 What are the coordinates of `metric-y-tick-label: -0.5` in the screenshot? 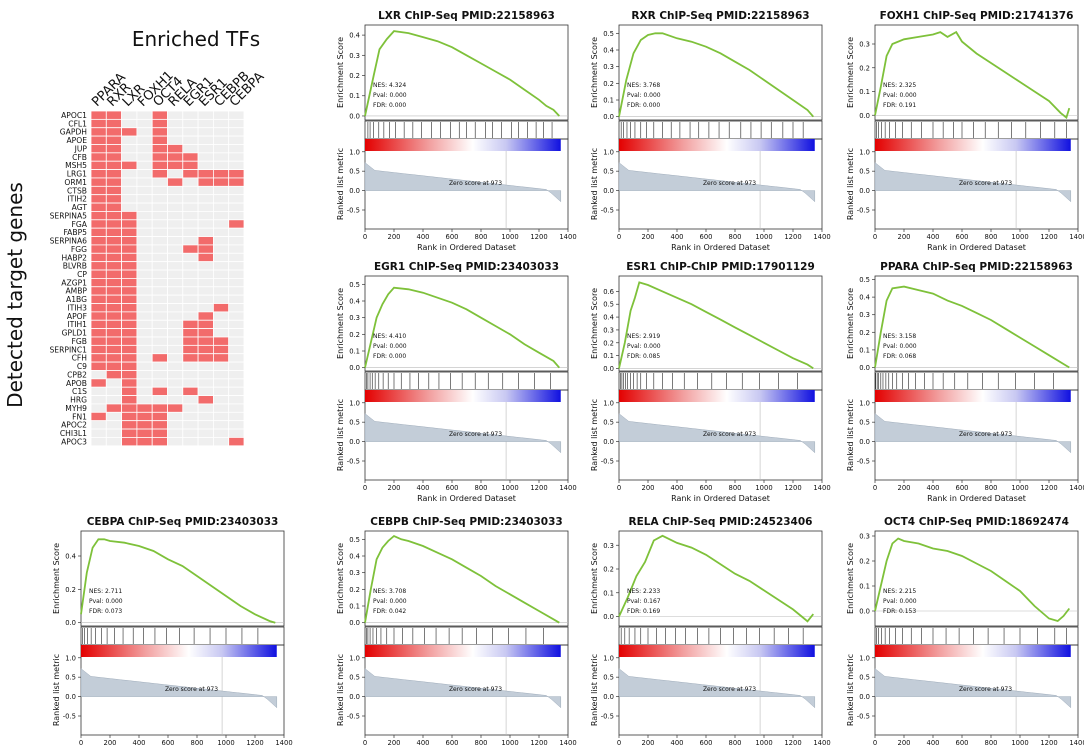 It's located at (863, 211).